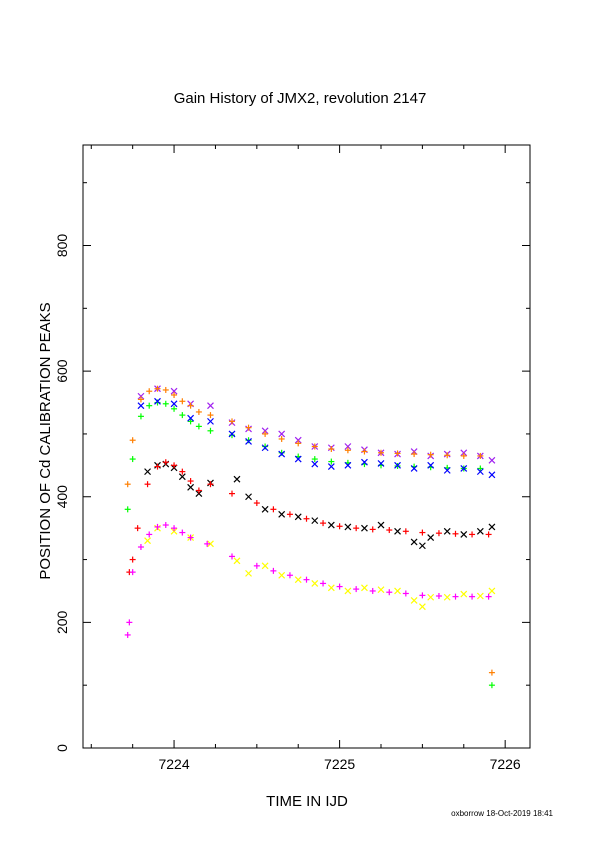  What do you see at coordinates (505, 764) in the screenshot?
I see `x-tick-label: 7226` at bounding box center [505, 764].